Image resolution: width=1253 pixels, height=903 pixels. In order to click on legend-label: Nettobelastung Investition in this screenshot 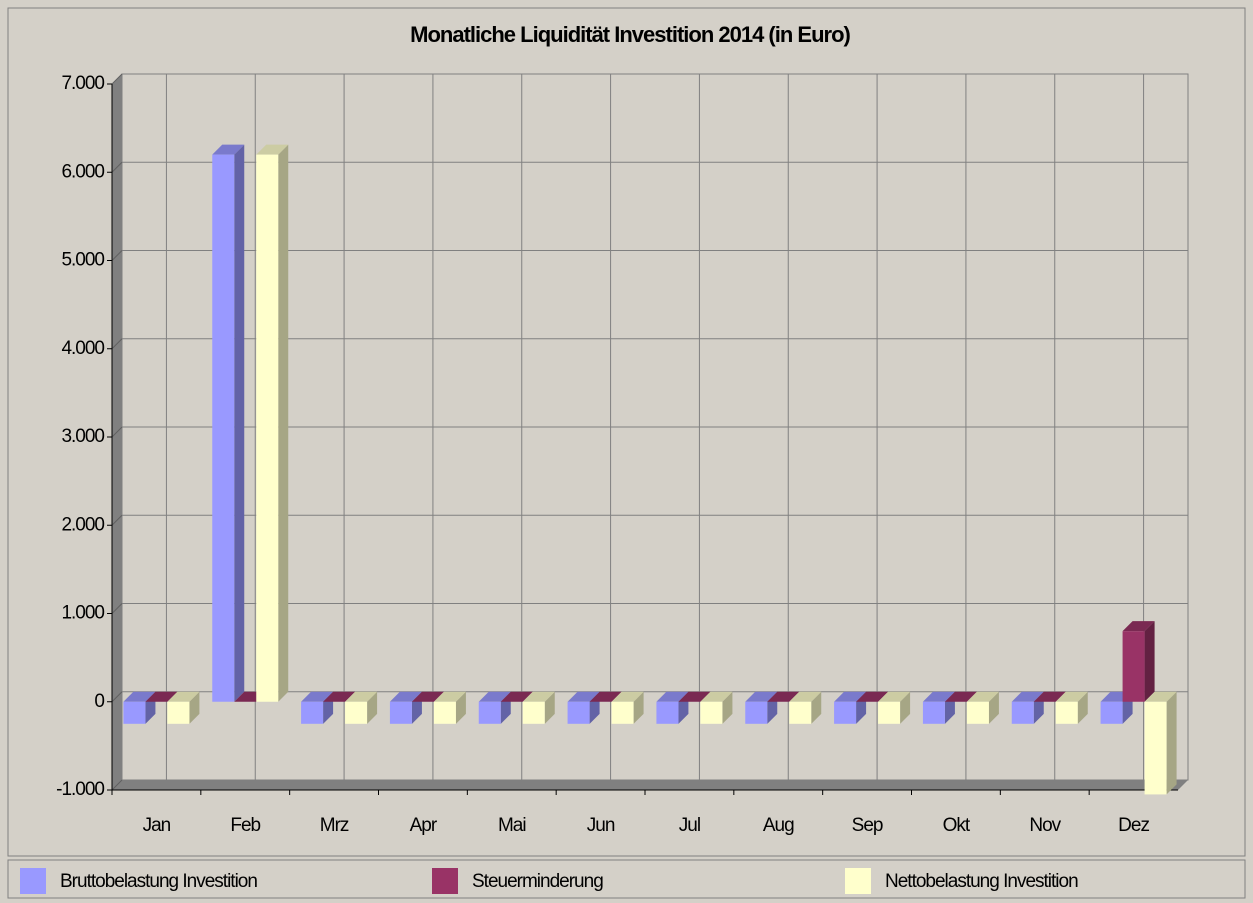, I will do `click(981, 881)`.